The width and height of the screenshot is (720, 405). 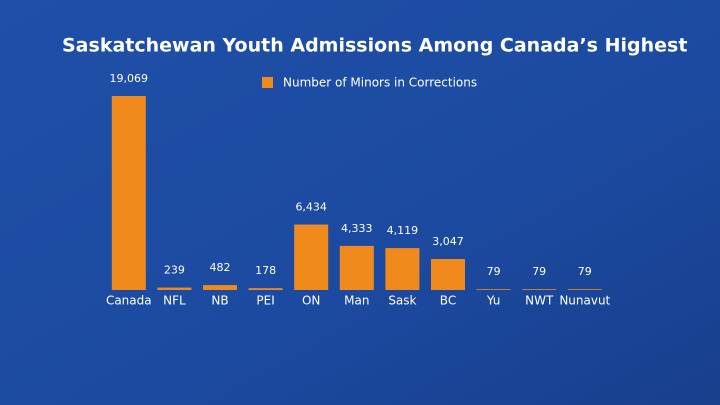 I want to click on x-tick-label: NWT, so click(x=539, y=301).